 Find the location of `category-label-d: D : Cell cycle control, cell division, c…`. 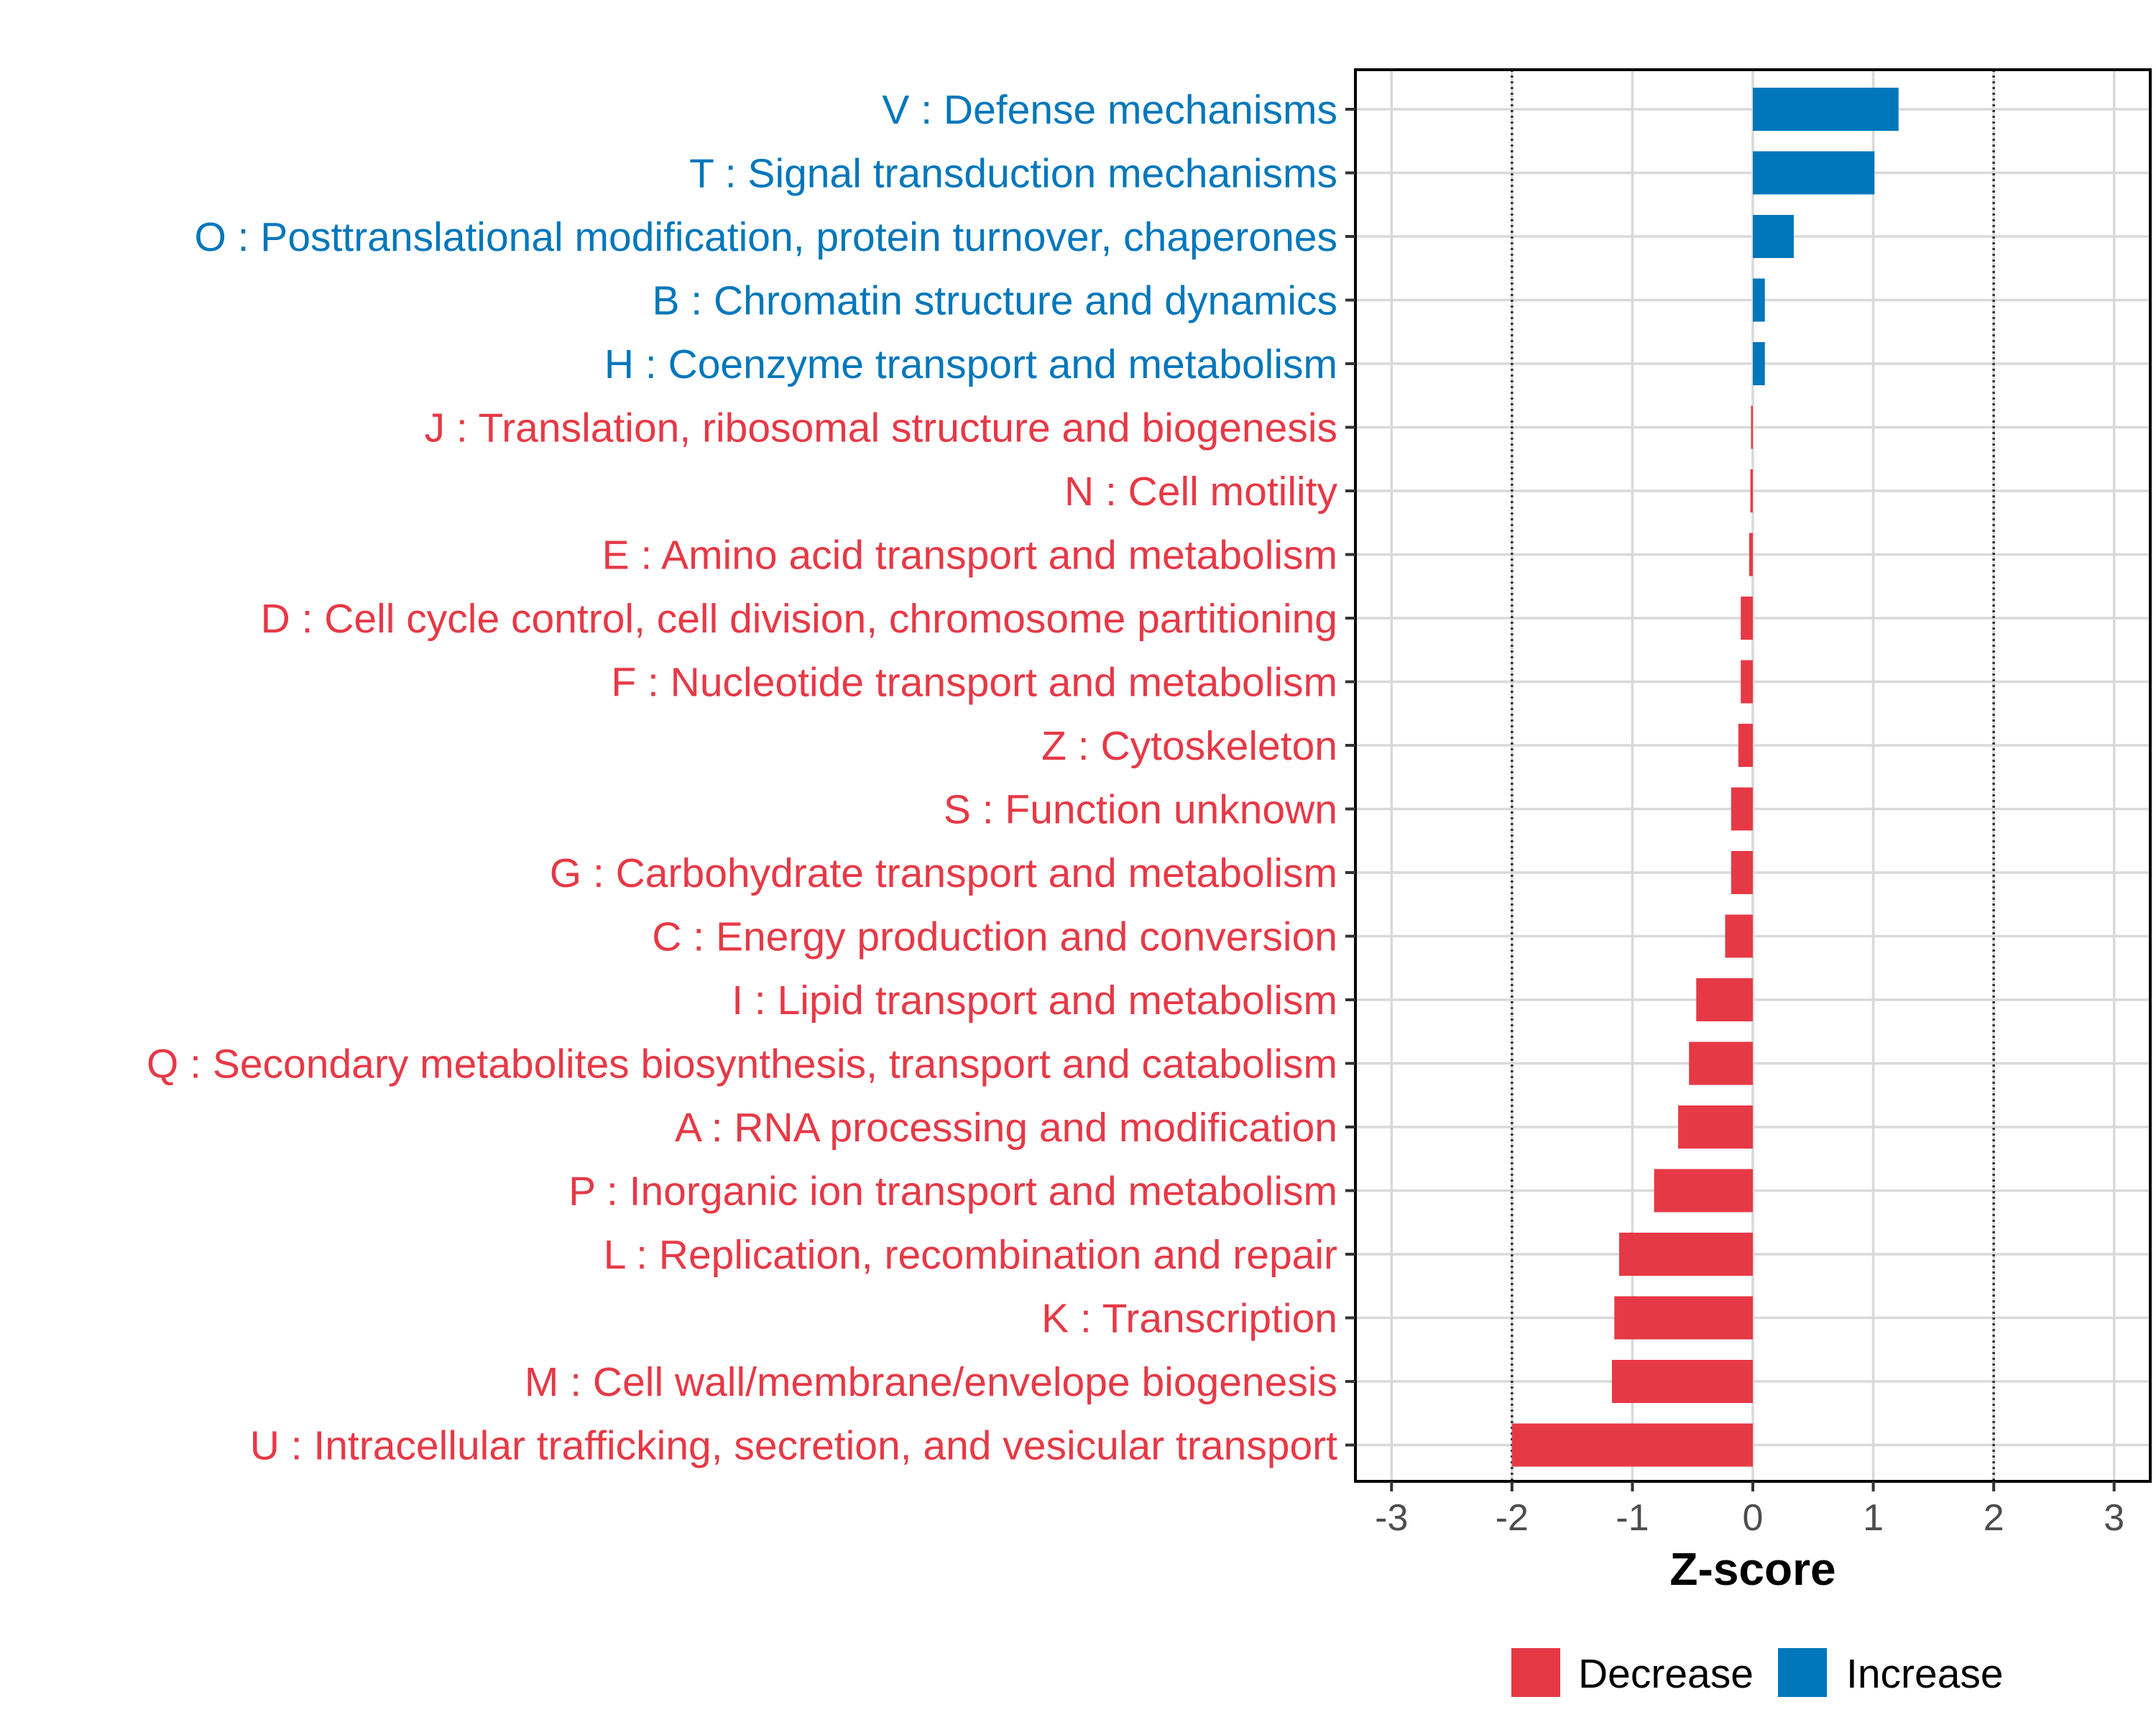

category-label-d: D : Cell cycle control, cell division, c… is located at coordinates (799, 619).